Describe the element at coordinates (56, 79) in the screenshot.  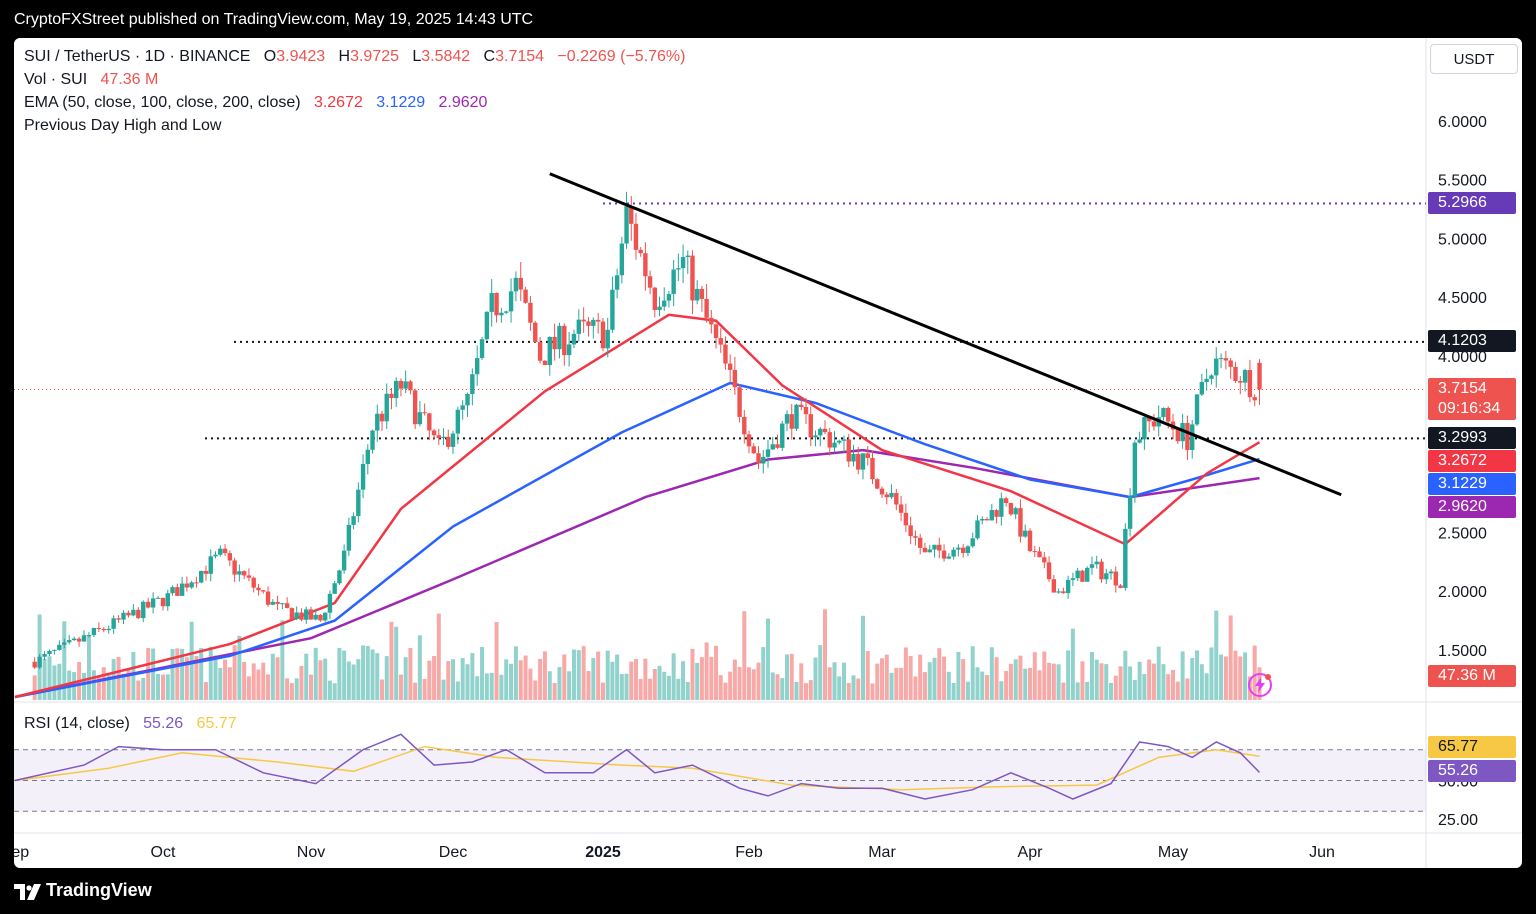
I see `volume-label: Vol · SUI` at that location.